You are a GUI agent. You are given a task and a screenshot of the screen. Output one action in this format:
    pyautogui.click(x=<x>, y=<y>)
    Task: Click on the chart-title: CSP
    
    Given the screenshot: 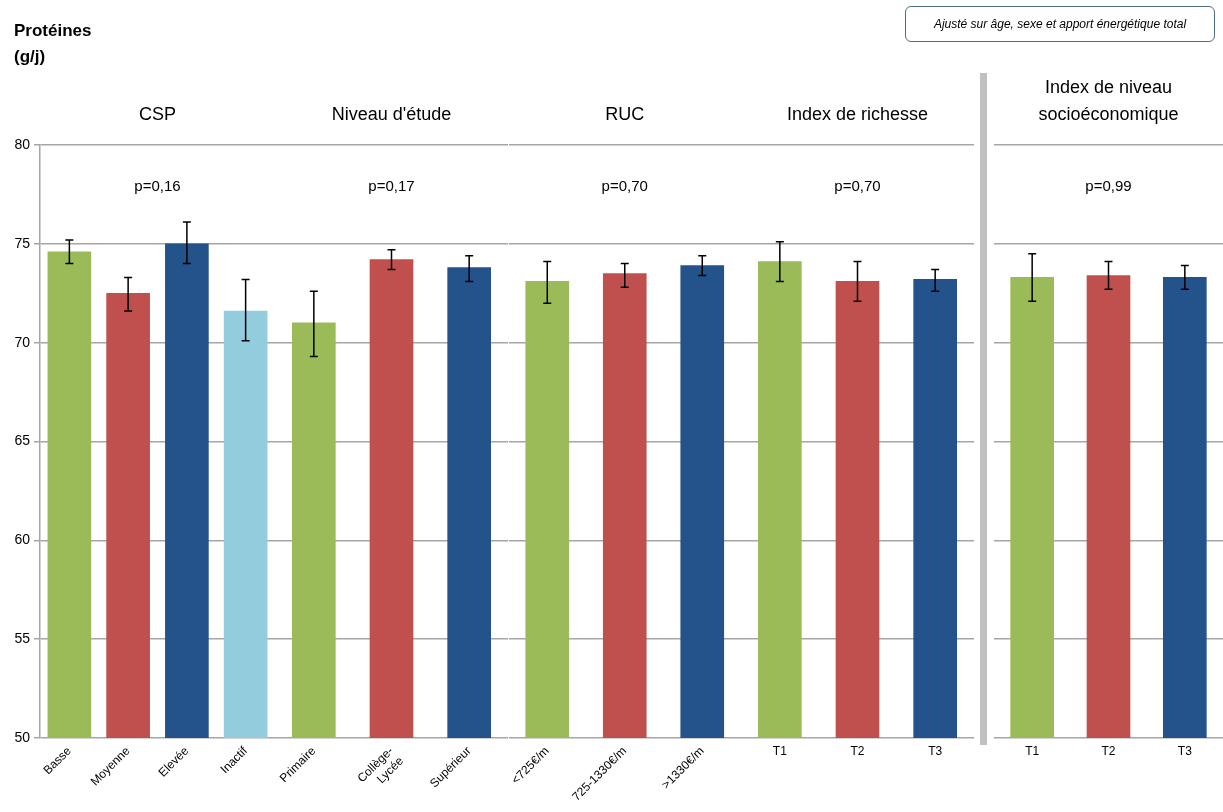 What is the action you would take?
    pyautogui.click(x=157, y=113)
    